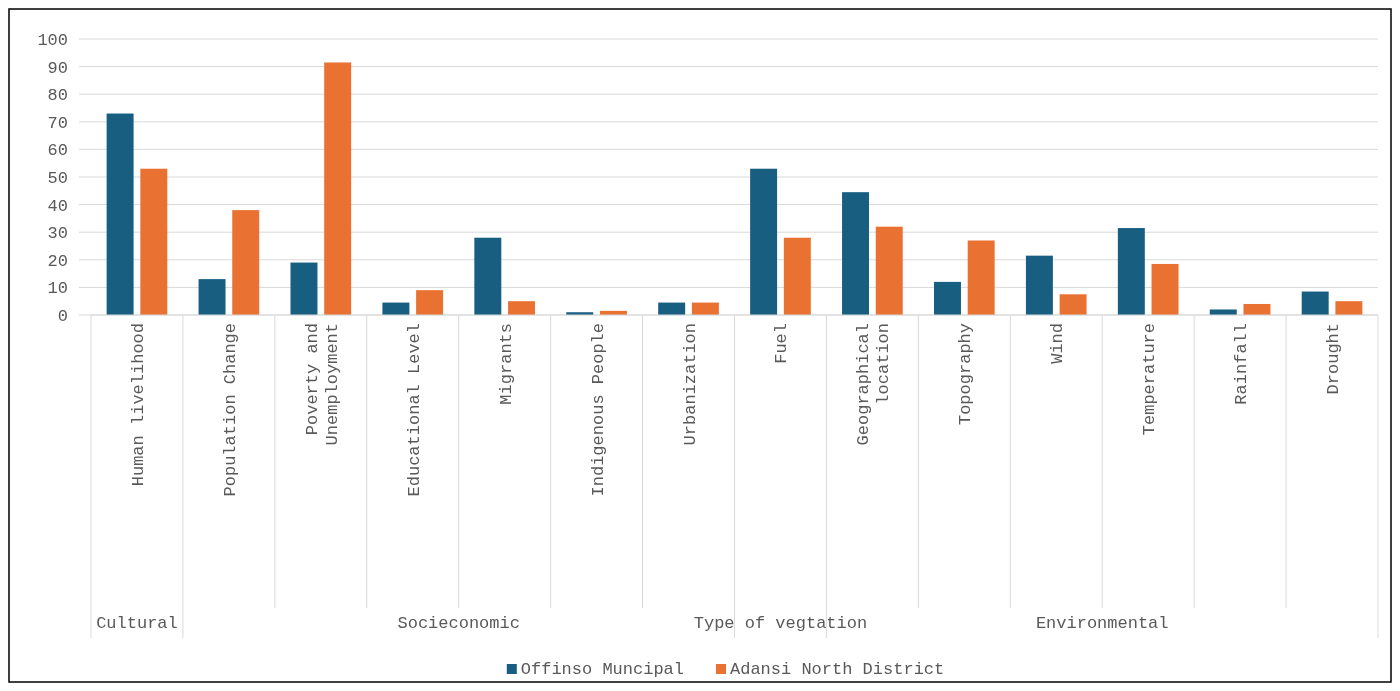 The width and height of the screenshot is (1400, 691). Describe the element at coordinates (57, 123) in the screenshot. I see `y-tick-label: 70` at that location.